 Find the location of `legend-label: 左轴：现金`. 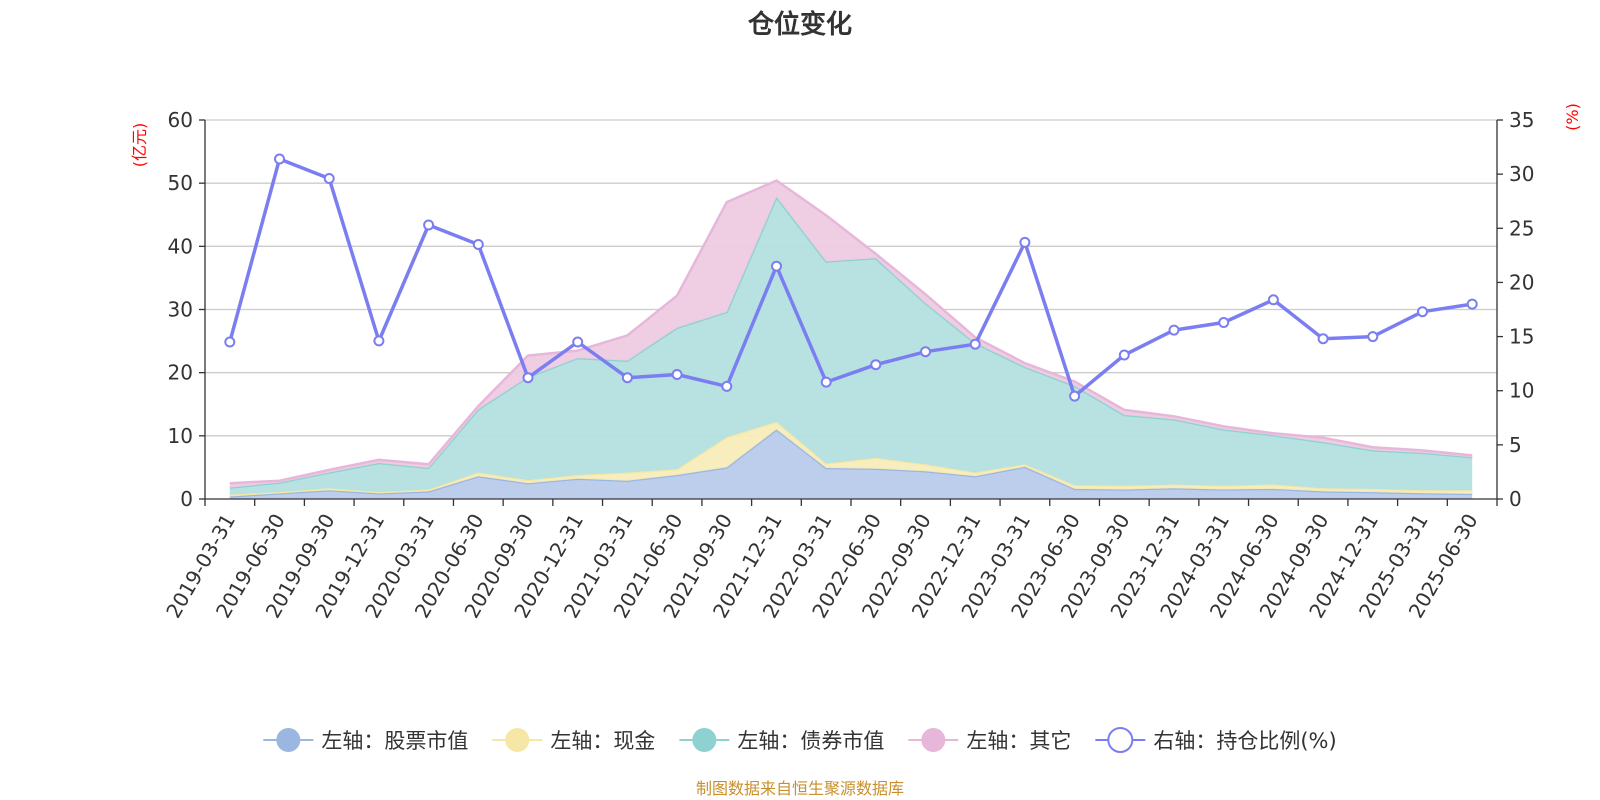

legend-label: 左轴：现金 is located at coordinates (602, 741).